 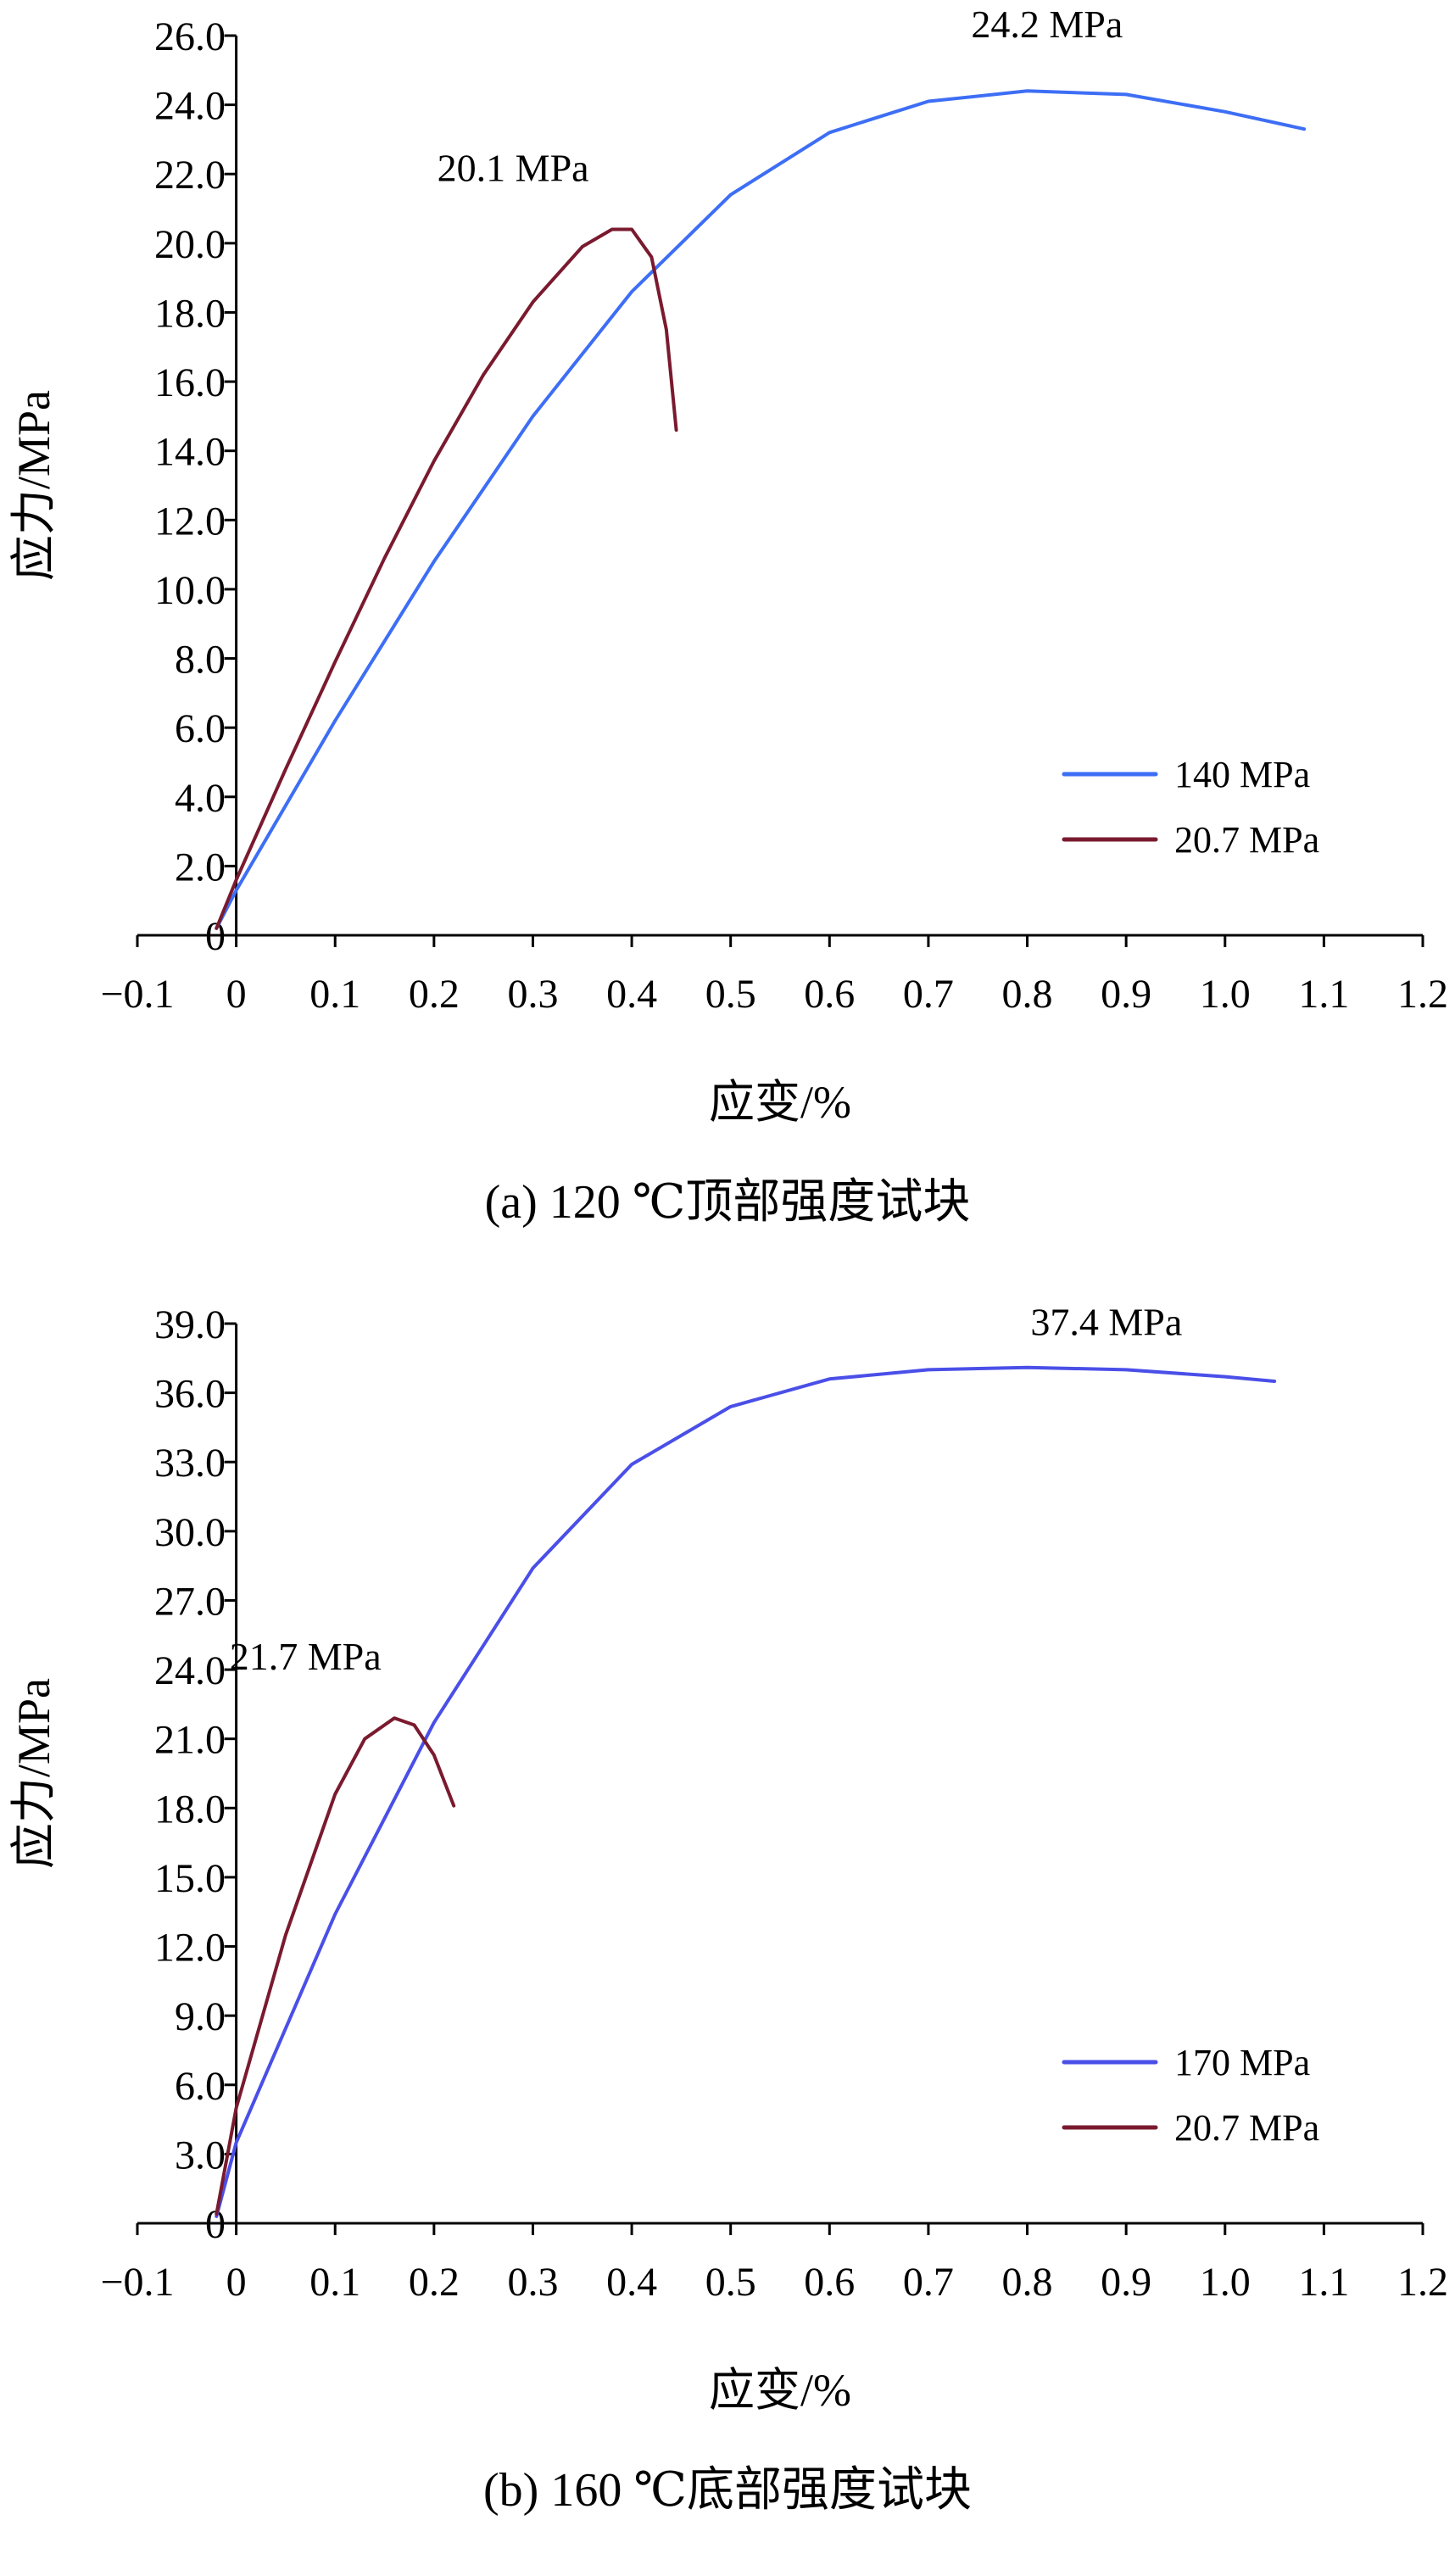 What do you see at coordinates (200, 2017) in the screenshot?
I see `y-tick-label: 9.0` at bounding box center [200, 2017].